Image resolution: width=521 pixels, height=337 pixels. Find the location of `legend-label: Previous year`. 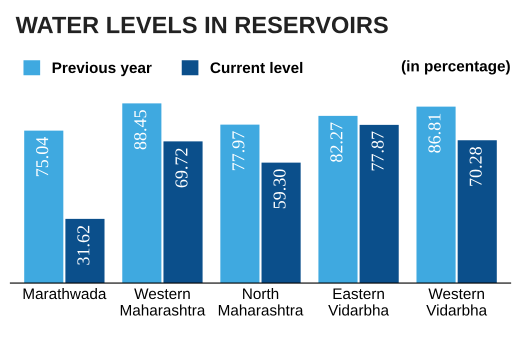

legend-label: Previous year is located at coordinates (102, 69).